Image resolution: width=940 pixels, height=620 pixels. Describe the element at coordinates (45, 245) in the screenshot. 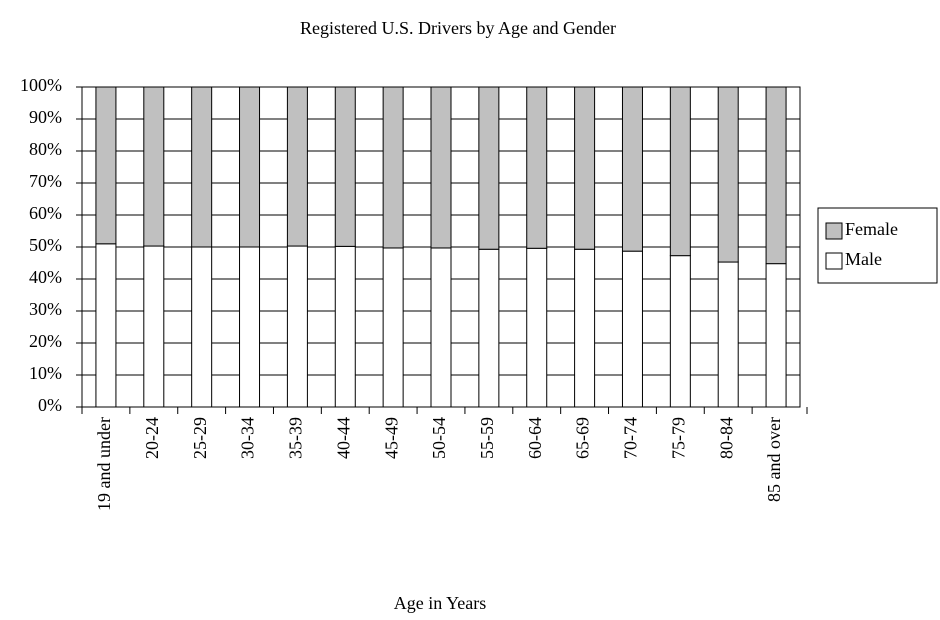

I see `y-tick-label: 50%` at that location.